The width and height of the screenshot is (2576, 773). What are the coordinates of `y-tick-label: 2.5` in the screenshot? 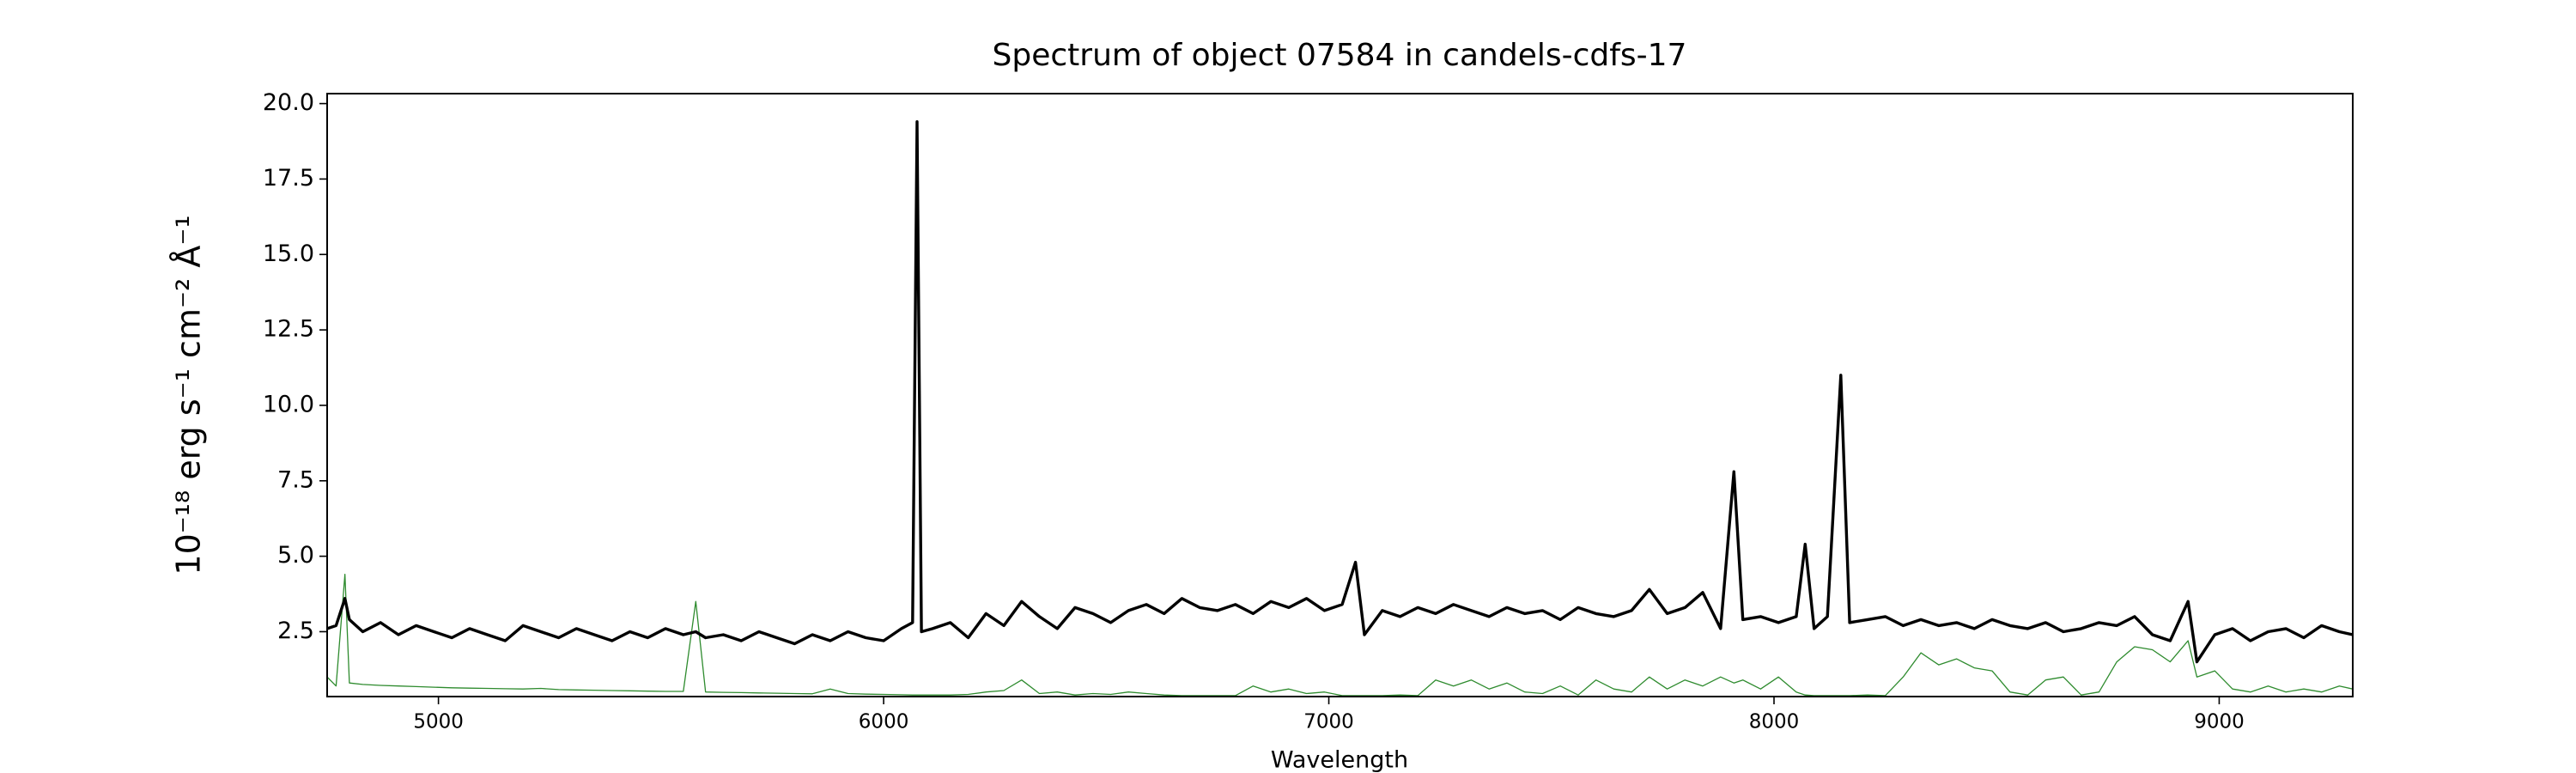 It's located at (295, 631).